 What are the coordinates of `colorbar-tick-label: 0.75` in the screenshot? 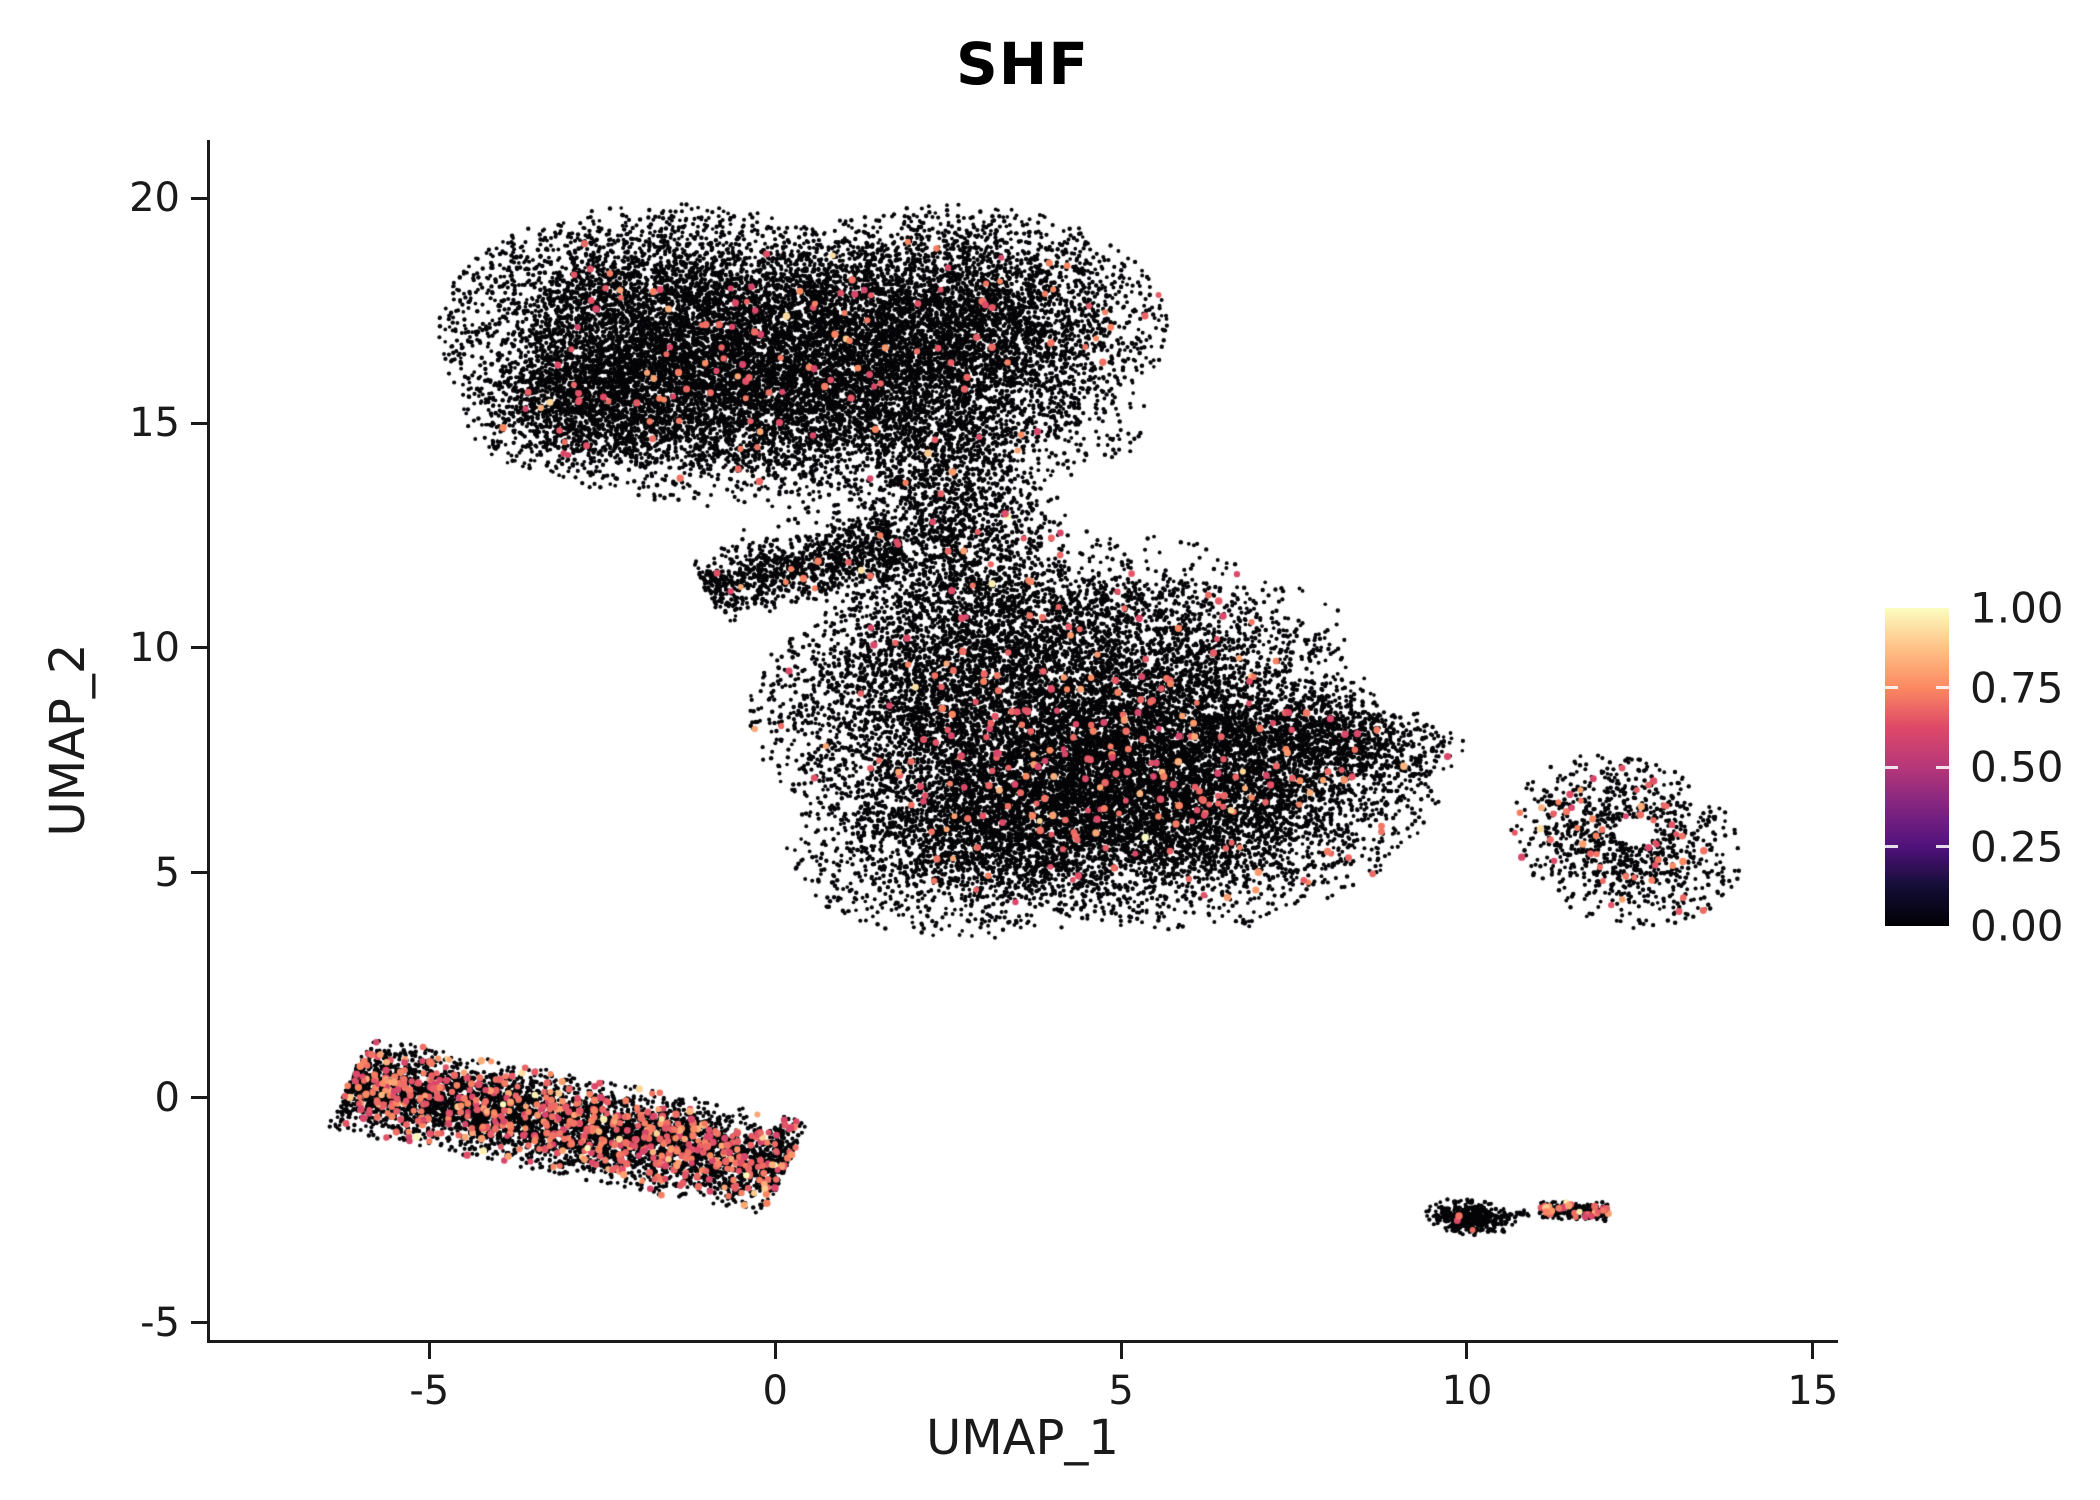 It's located at (2017, 687).